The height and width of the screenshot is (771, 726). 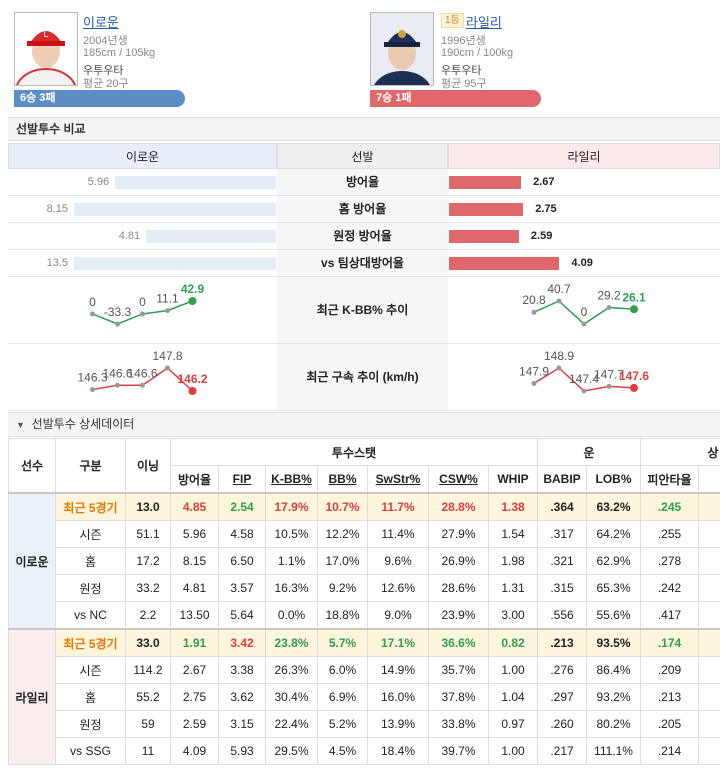 What do you see at coordinates (342, 479) in the screenshot?
I see `column-header: BB%` at bounding box center [342, 479].